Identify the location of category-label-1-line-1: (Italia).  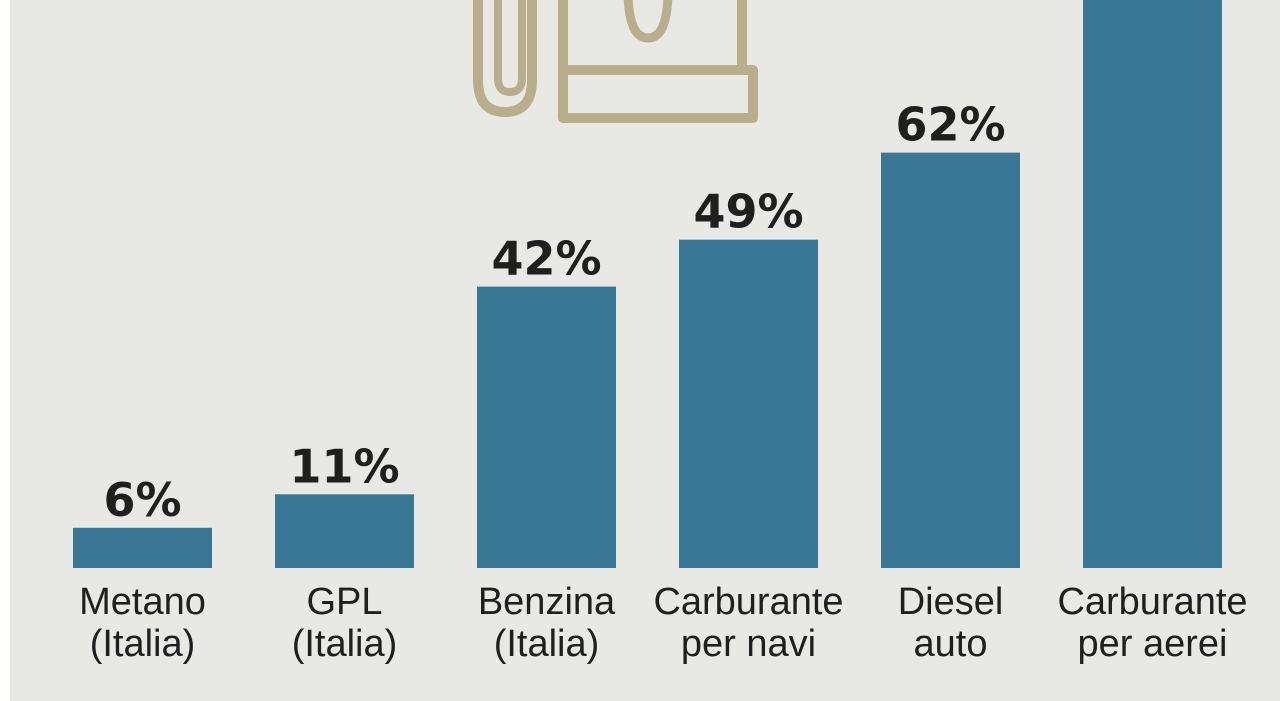
(345, 644).